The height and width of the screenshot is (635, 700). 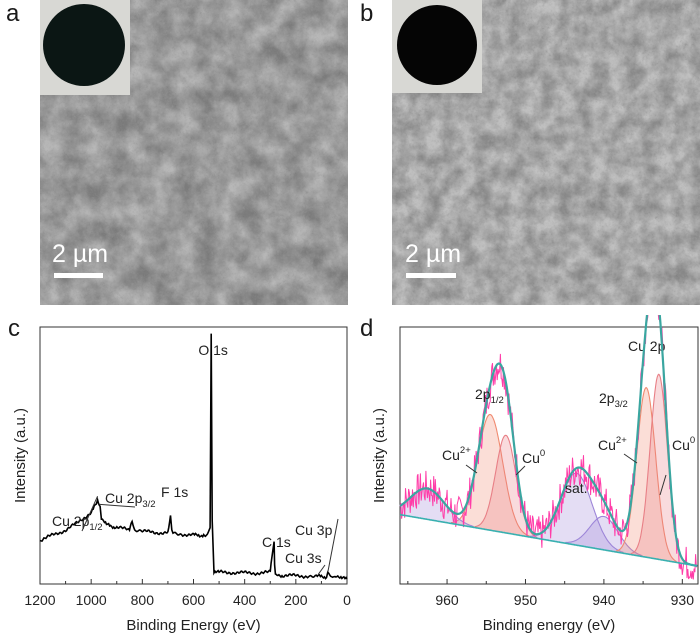 What do you see at coordinates (379, 455) in the screenshot?
I see `y-axis-label-d: Intensity (a.u.)` at bounding box center [379, 455].